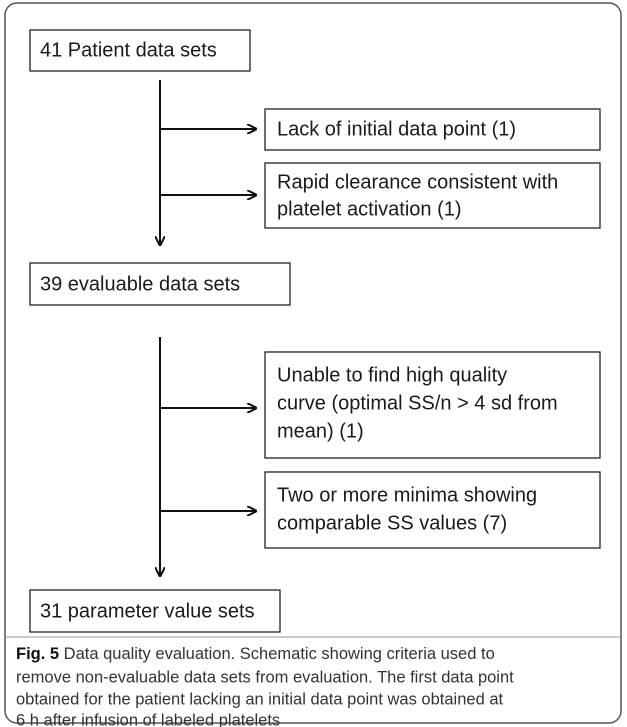 The image size is (627, 727). What do you see at coordinates (417, 182) in the screenshot?
I see `node-label: Rapid clearance consistent with` at bounding box center [417, 182].